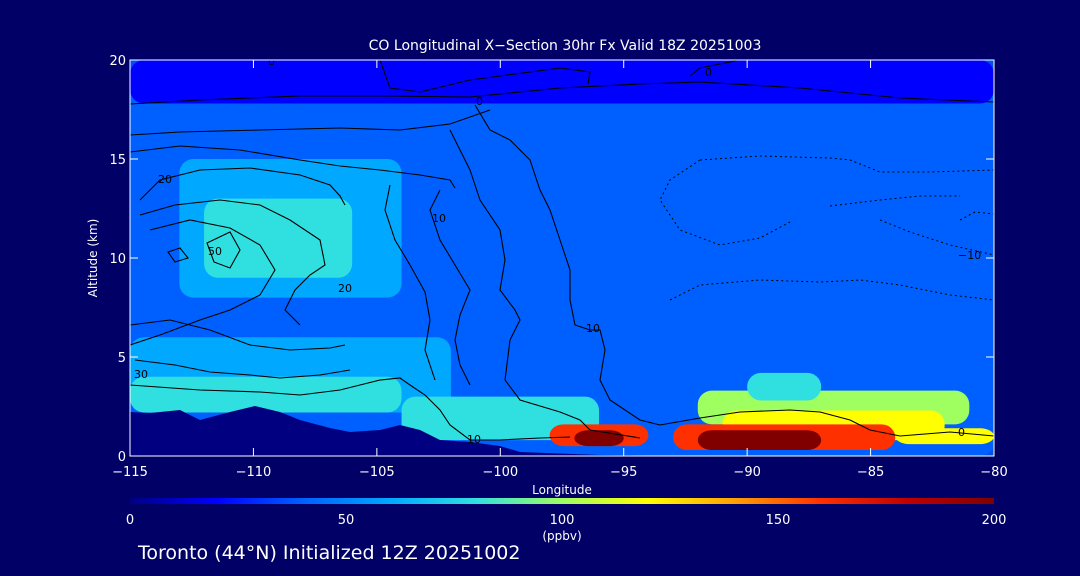 The image size is (1080, 576). What do you see at coordinates (562, 520) in the screenshot?
I see `colorbar-tick-label: 100` at bounding box center [562, 520].